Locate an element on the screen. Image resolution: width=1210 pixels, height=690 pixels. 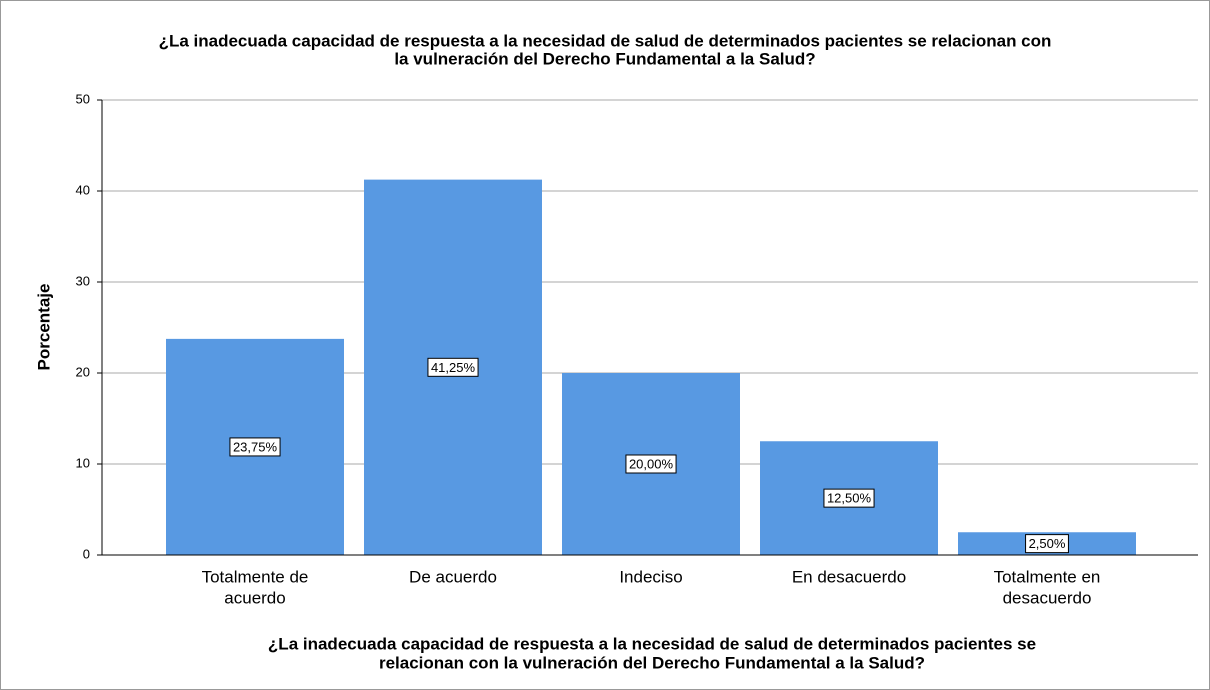
x-tick-label: Totalmente de is located at coordinates (255, 576).